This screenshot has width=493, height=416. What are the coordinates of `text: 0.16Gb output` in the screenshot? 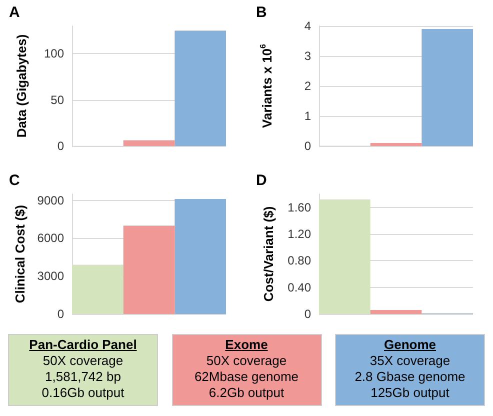 It's located at (83, 393).